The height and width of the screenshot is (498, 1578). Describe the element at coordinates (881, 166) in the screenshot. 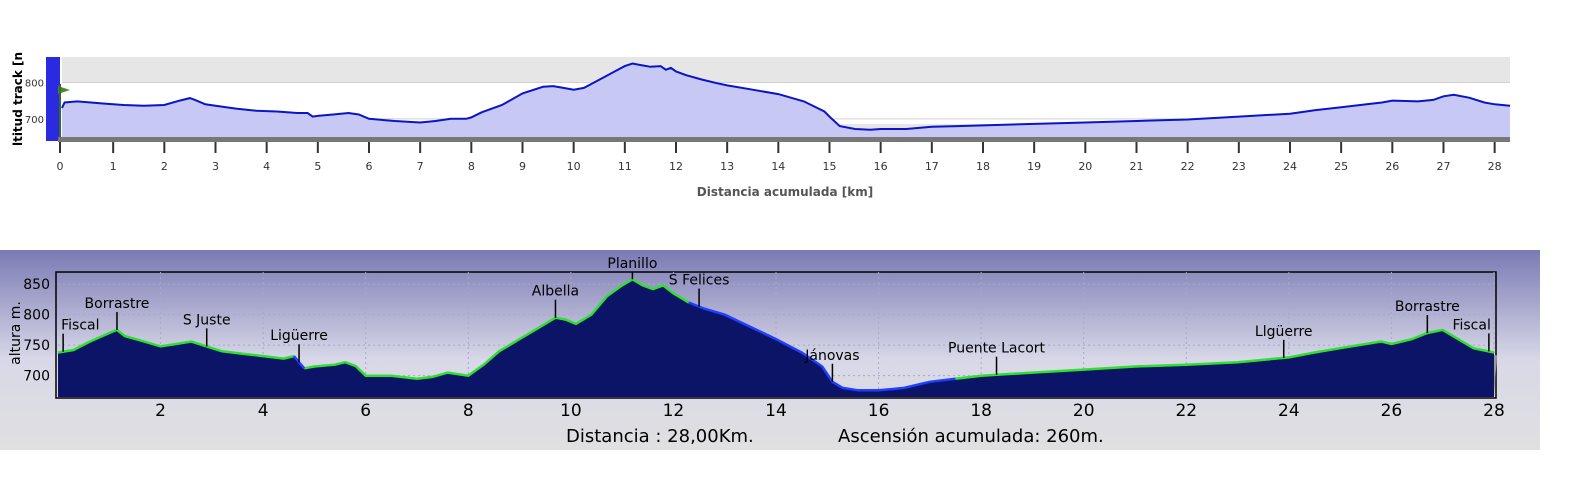

I see `top-x-tick-label: 16` at that location.